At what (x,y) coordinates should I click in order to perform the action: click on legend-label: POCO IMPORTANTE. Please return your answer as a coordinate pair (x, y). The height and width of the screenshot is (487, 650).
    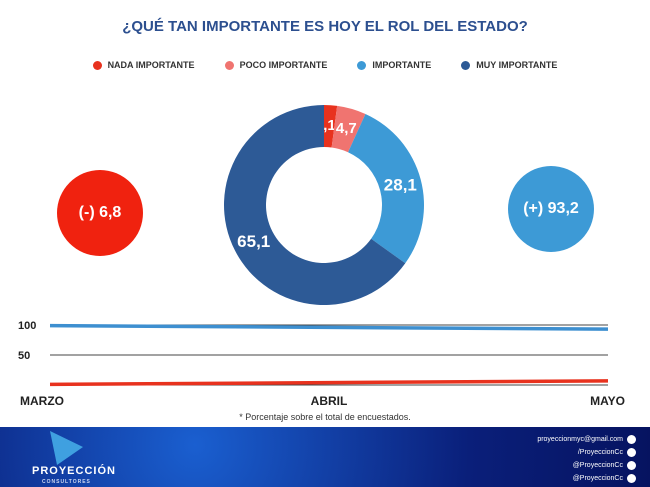
    Looking at the image, I should click on (283, 65).